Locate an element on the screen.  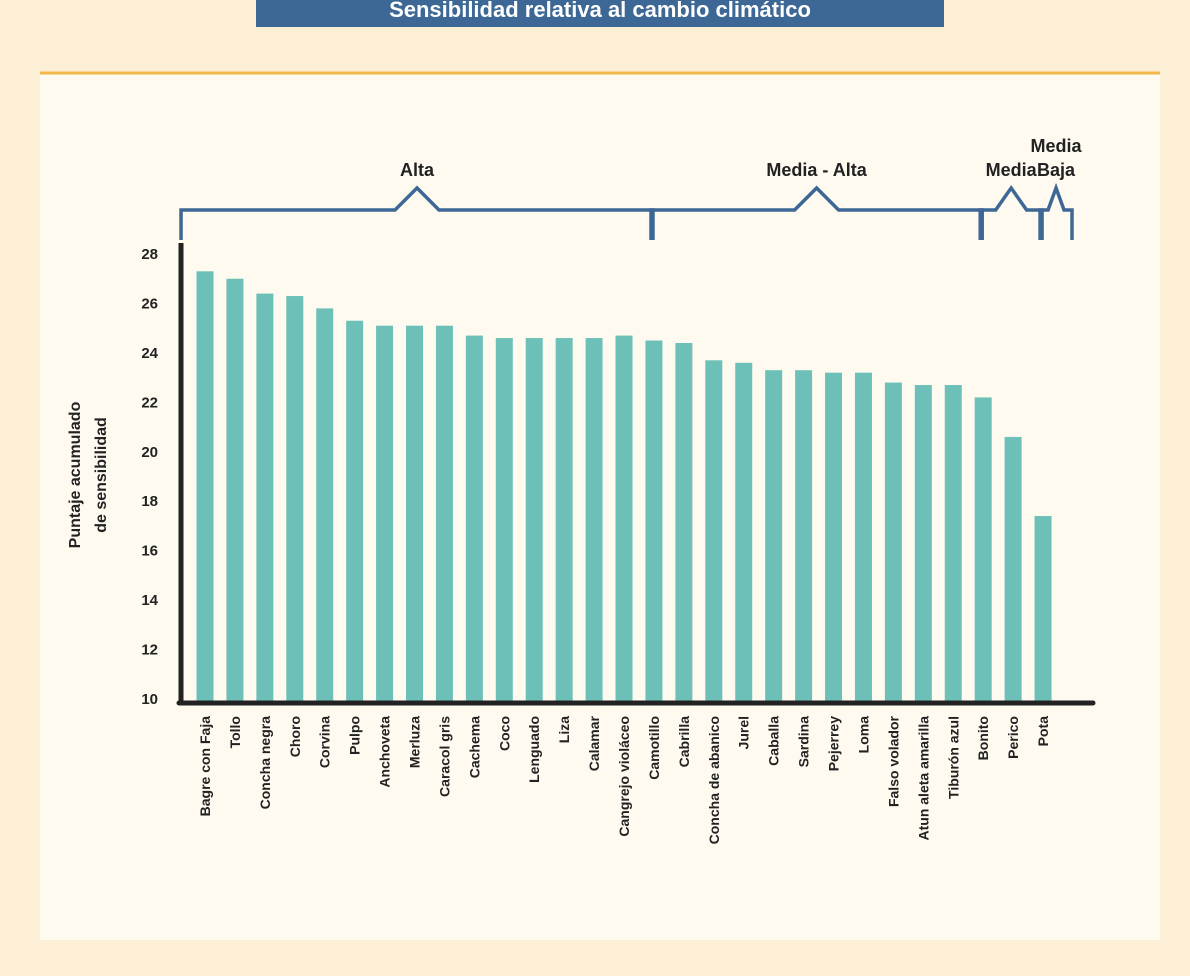
x-tick-label: Anchoveta is located at coordinates (385, 752).